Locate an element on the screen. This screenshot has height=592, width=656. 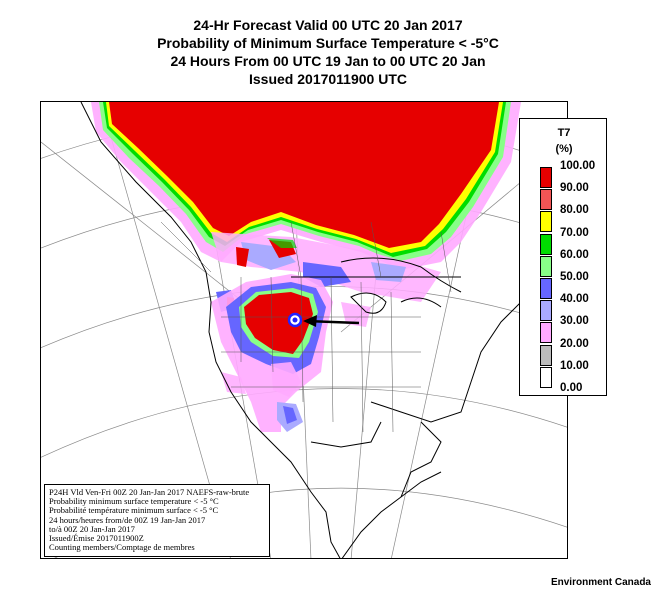
info-line-6: Issued/Émise 2017011900Z is located at coordinates (96, 538).